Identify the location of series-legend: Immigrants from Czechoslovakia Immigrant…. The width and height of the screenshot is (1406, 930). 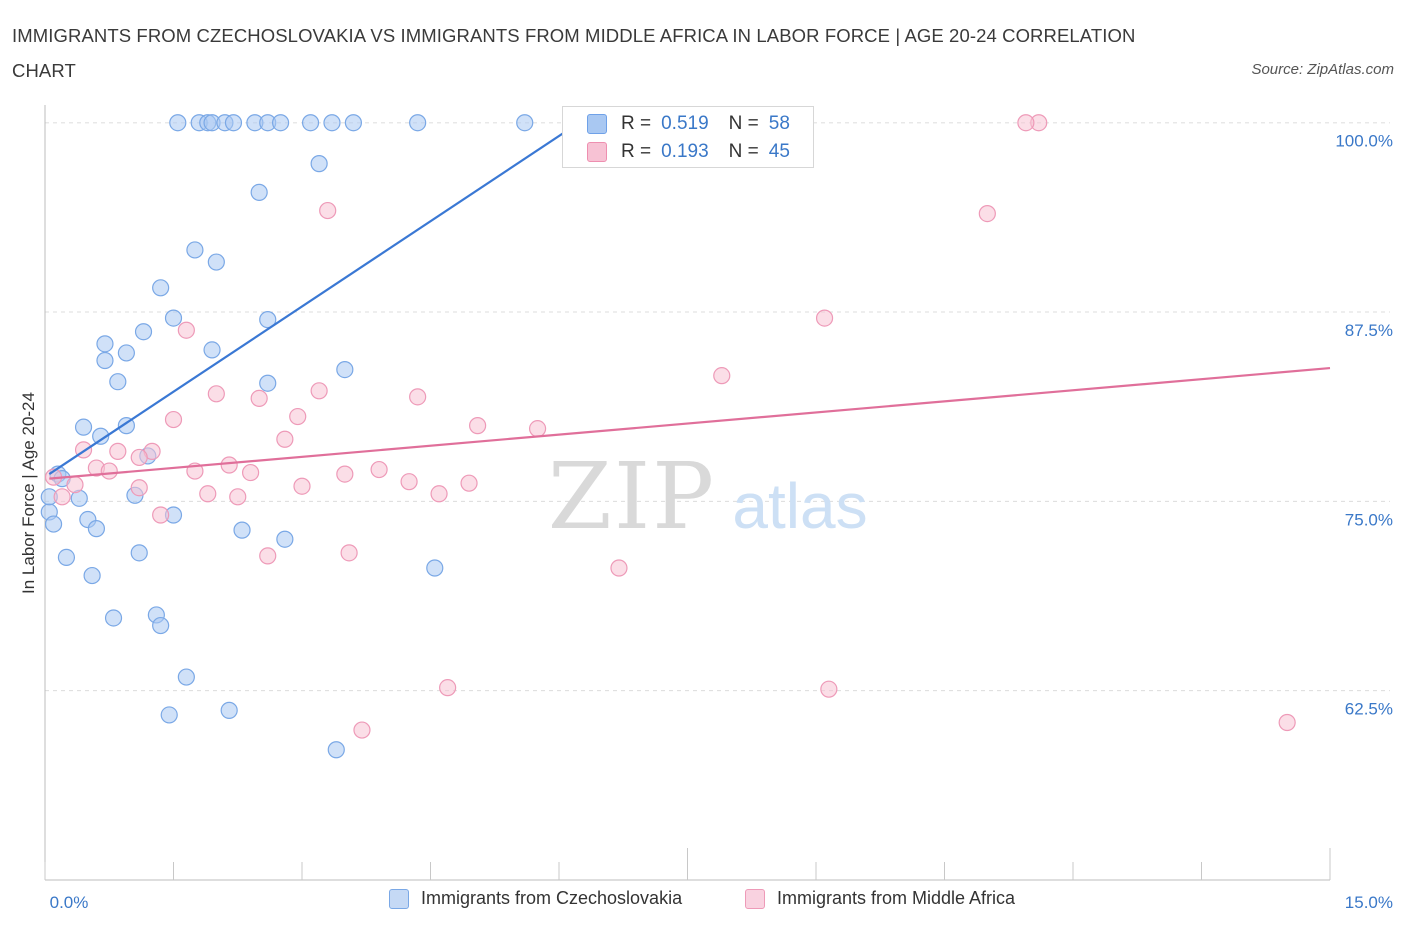
(703, 903).